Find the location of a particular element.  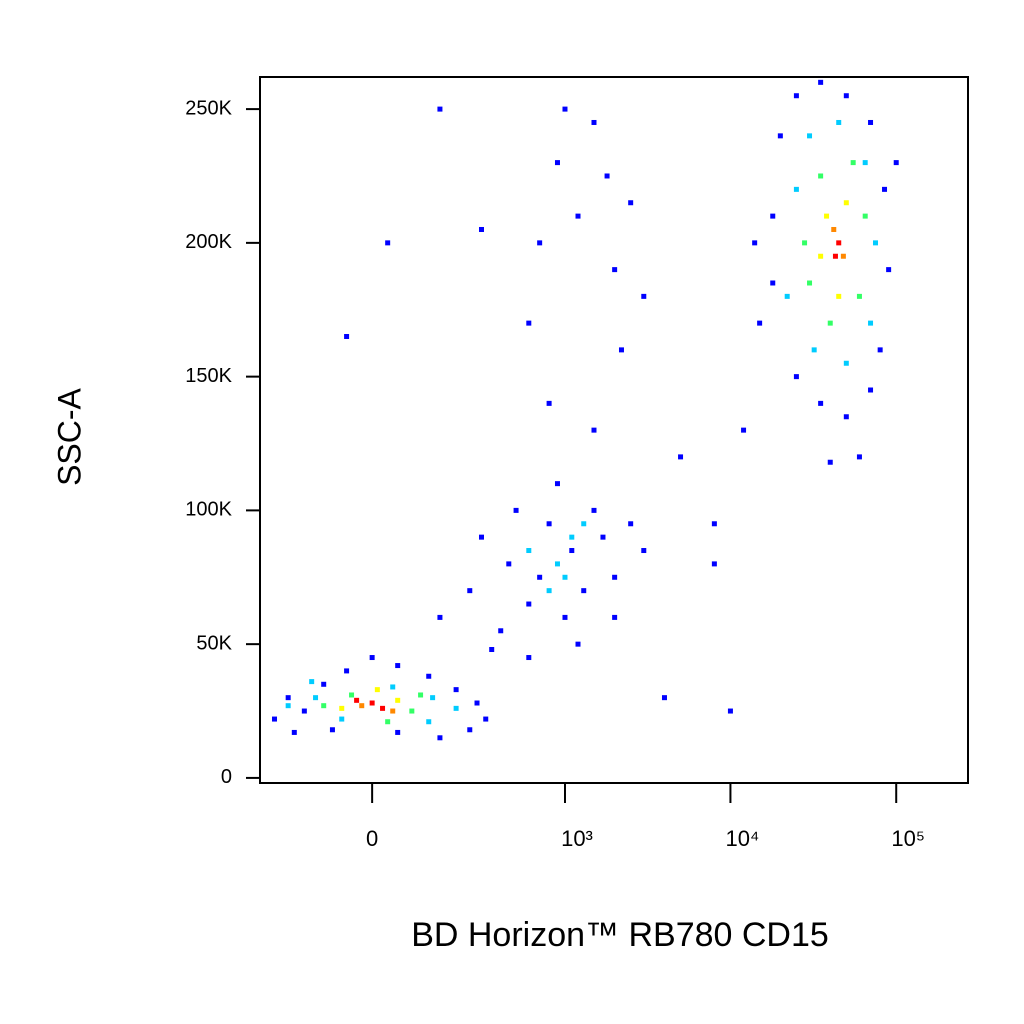

y-tick-label: 200K is located at coordinates (208, 242).